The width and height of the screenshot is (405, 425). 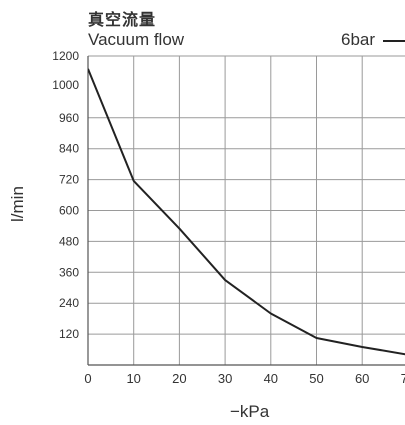 I want to click on chart-title: 真空流量, so click(x=122, y=19).